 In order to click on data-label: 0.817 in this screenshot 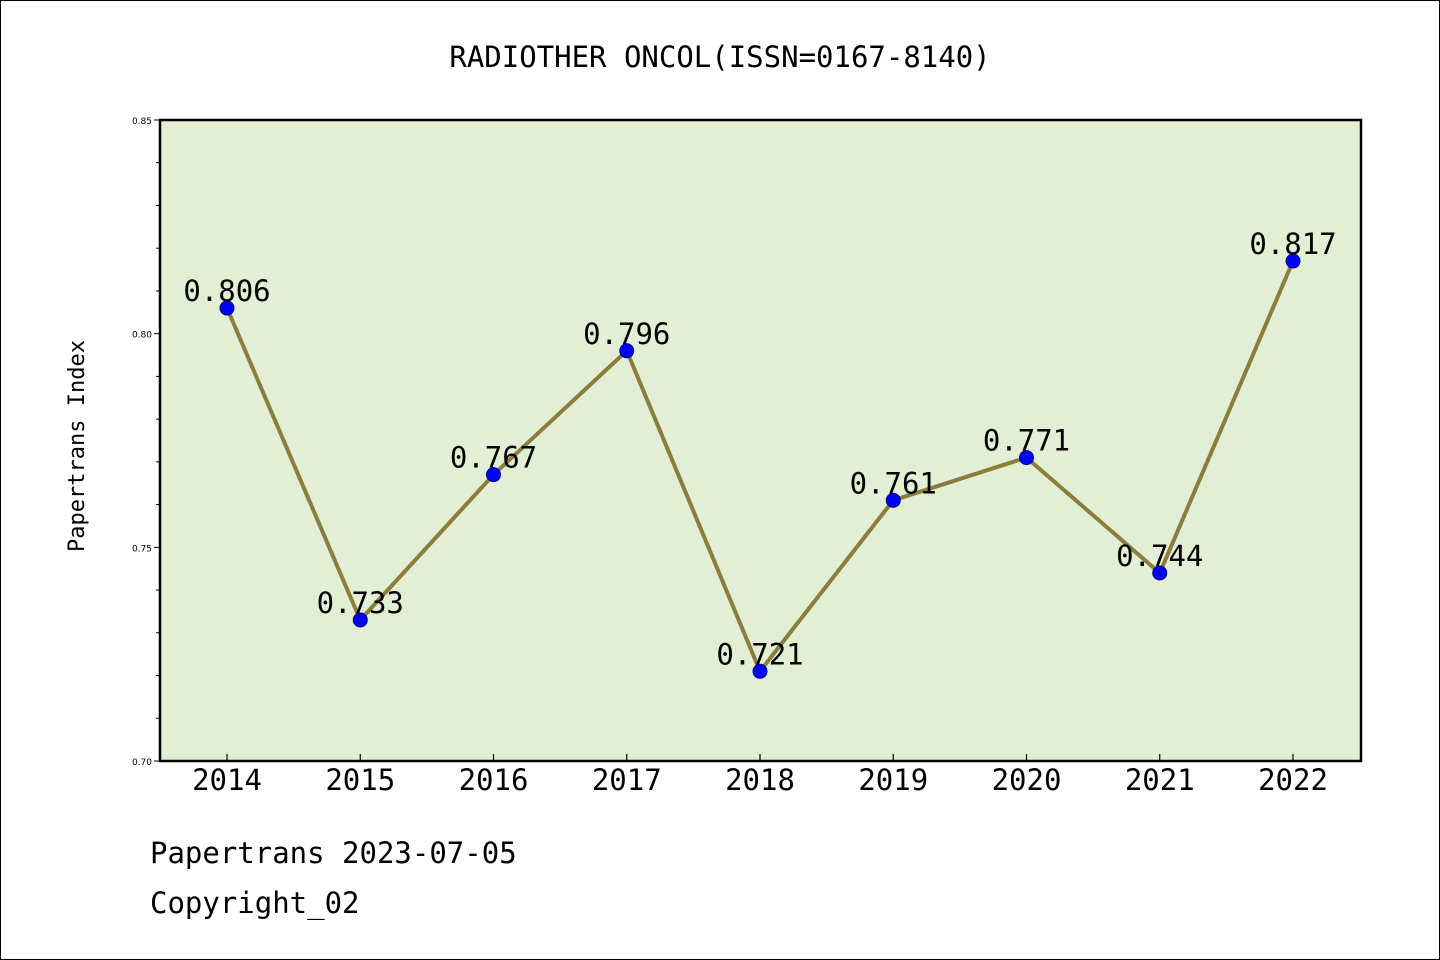, I will do `click(1292, 244)`.